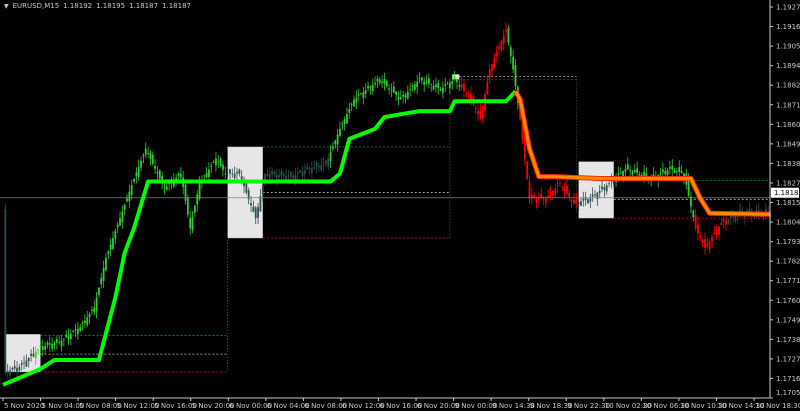  I want to click on price-tick-label: 1.18380, so click(788, 164).